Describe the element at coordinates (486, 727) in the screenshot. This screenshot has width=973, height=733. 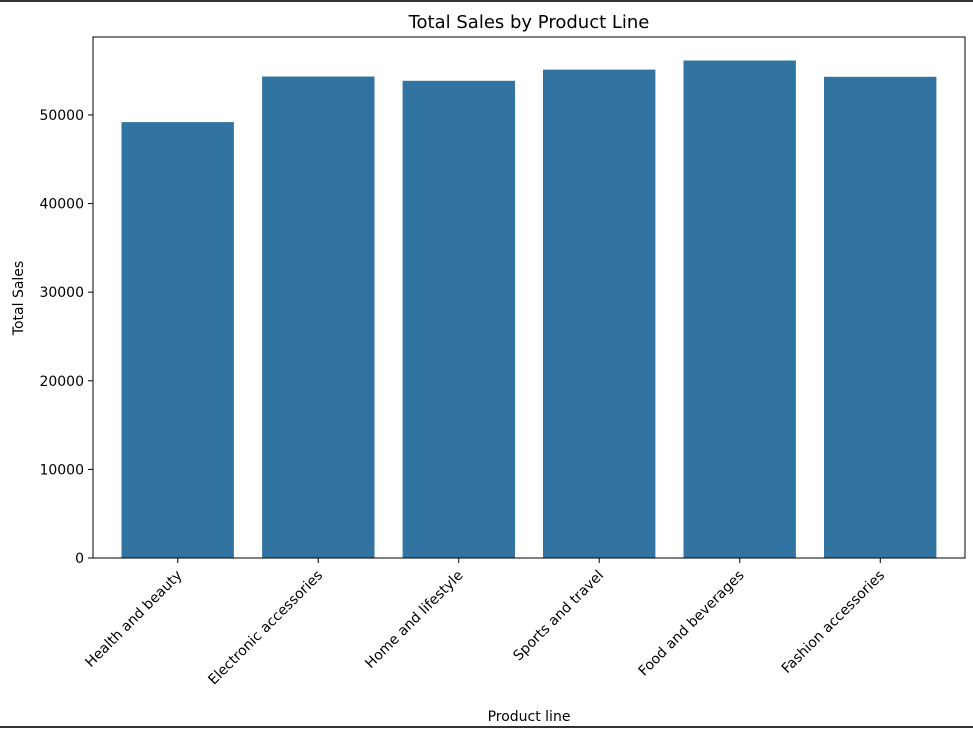
I see `bottom-border` at that location.